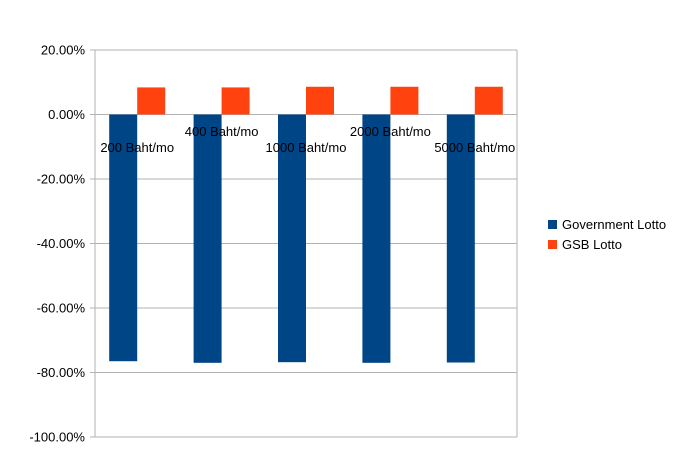  I want to click on legend-label: GSB Lotto, so click(592, 244).